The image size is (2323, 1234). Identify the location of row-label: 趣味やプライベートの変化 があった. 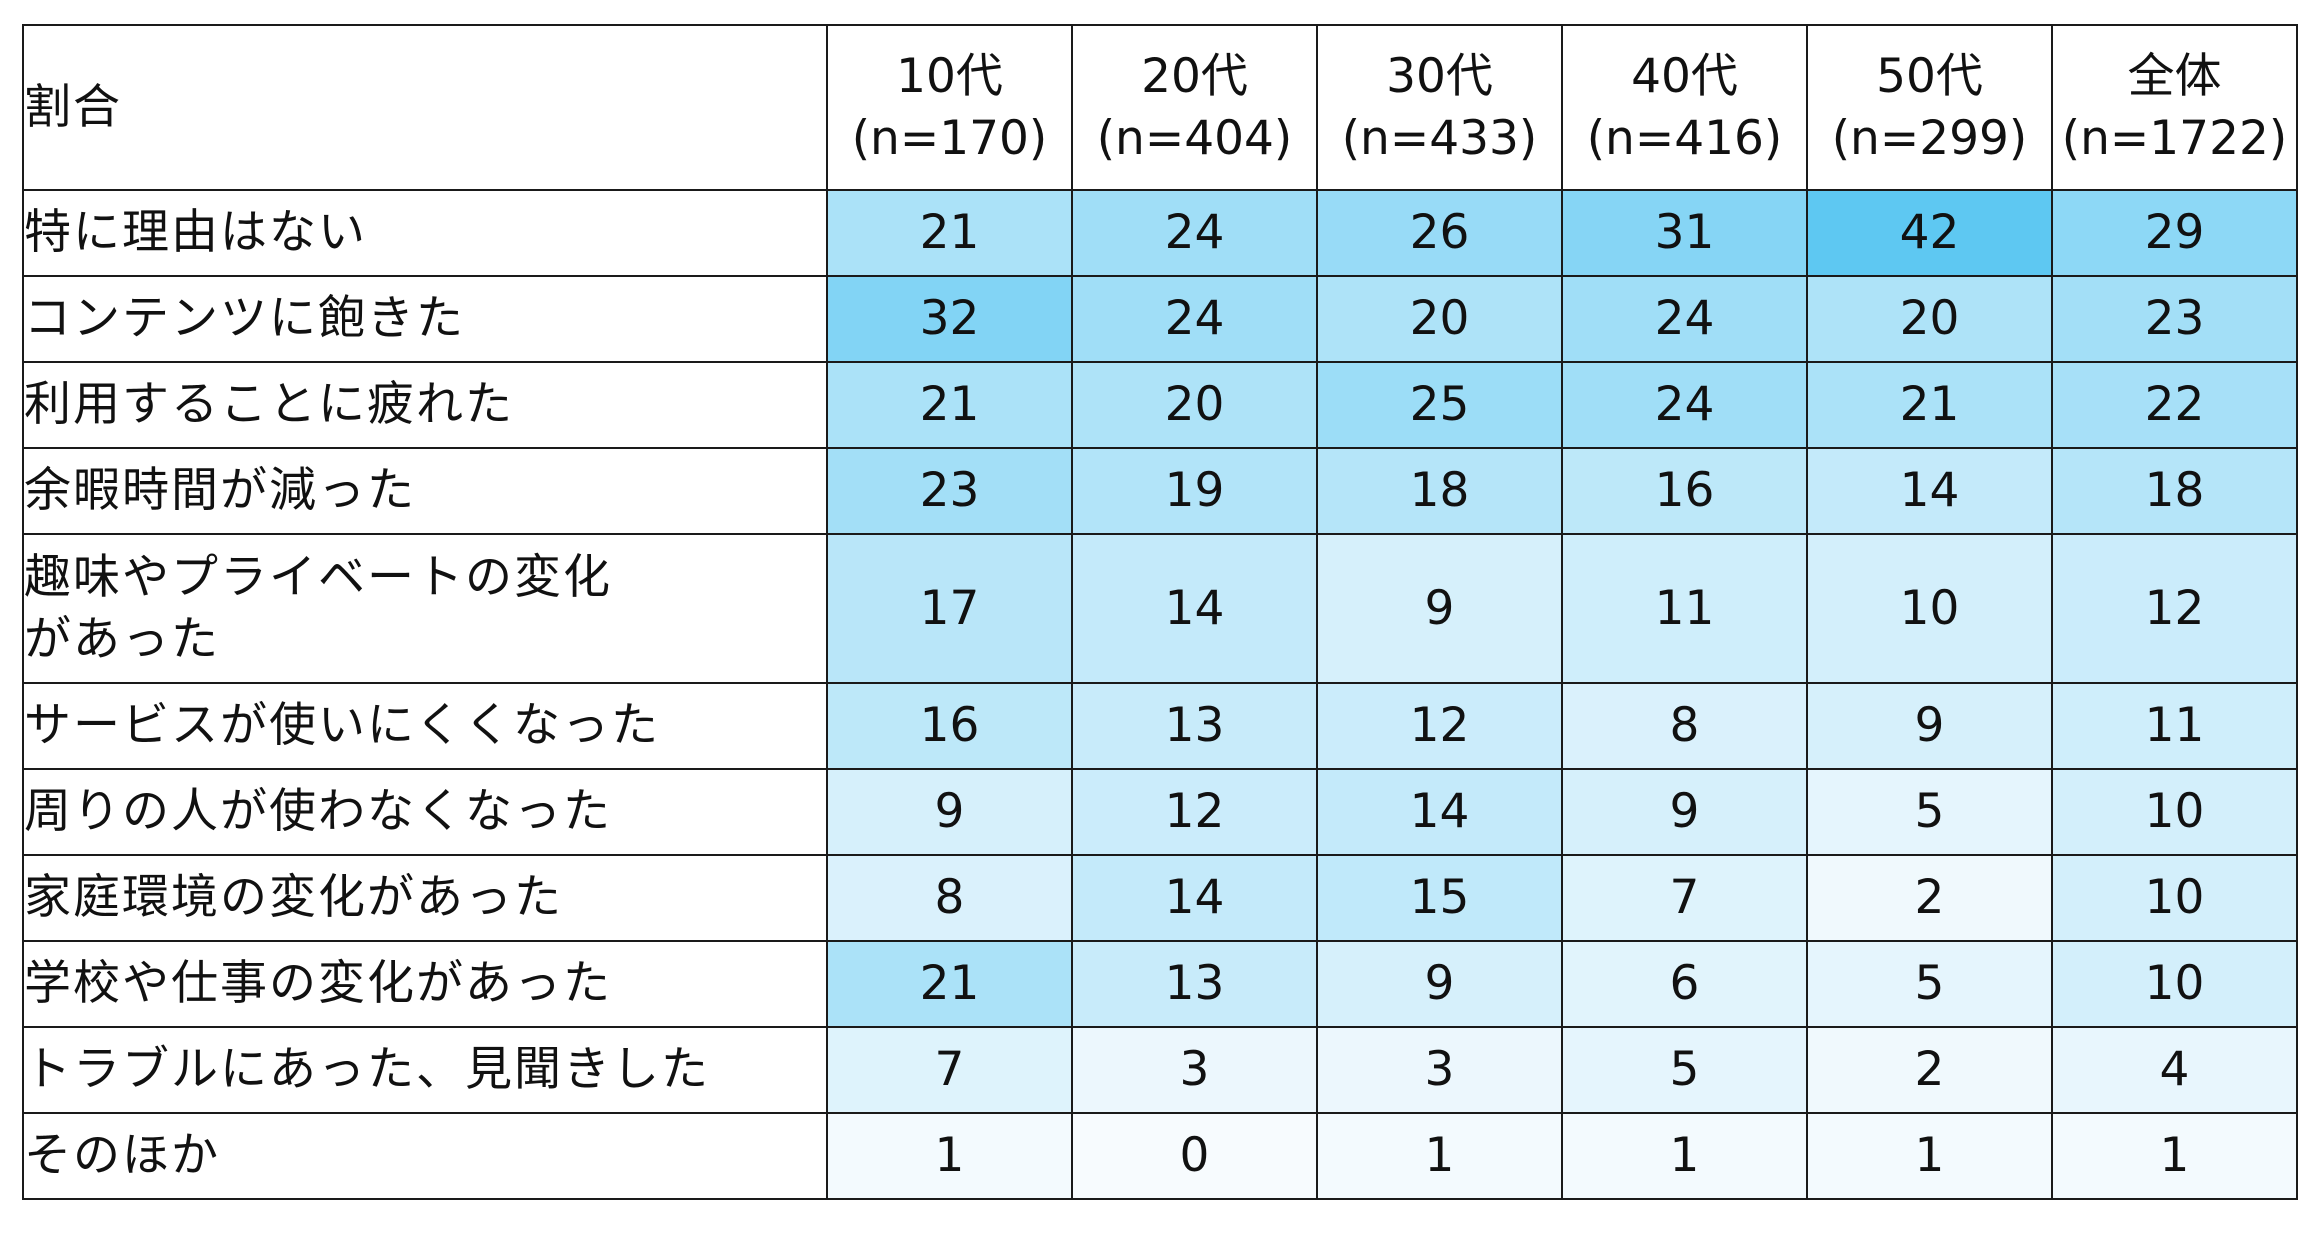
(425, 608).